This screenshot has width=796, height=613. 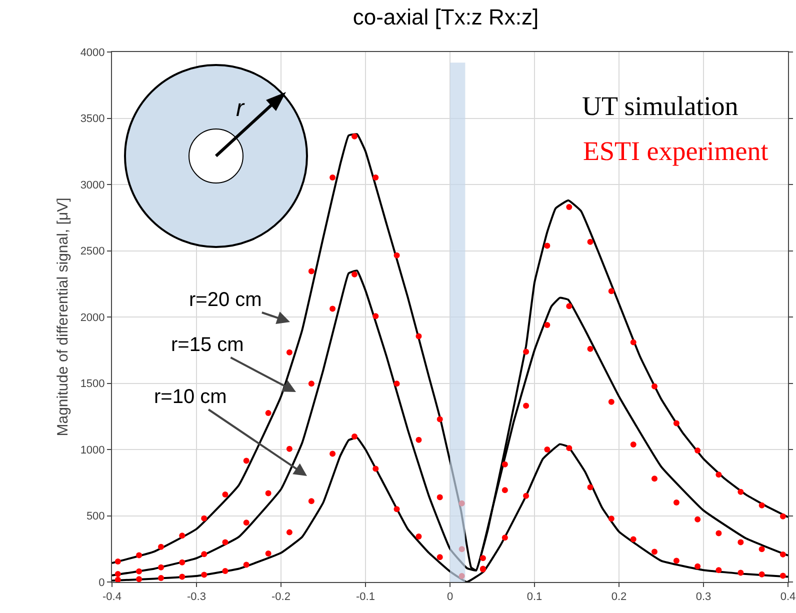 I want to click on annotation: ESTI experiment, so click(x=676, y=151).